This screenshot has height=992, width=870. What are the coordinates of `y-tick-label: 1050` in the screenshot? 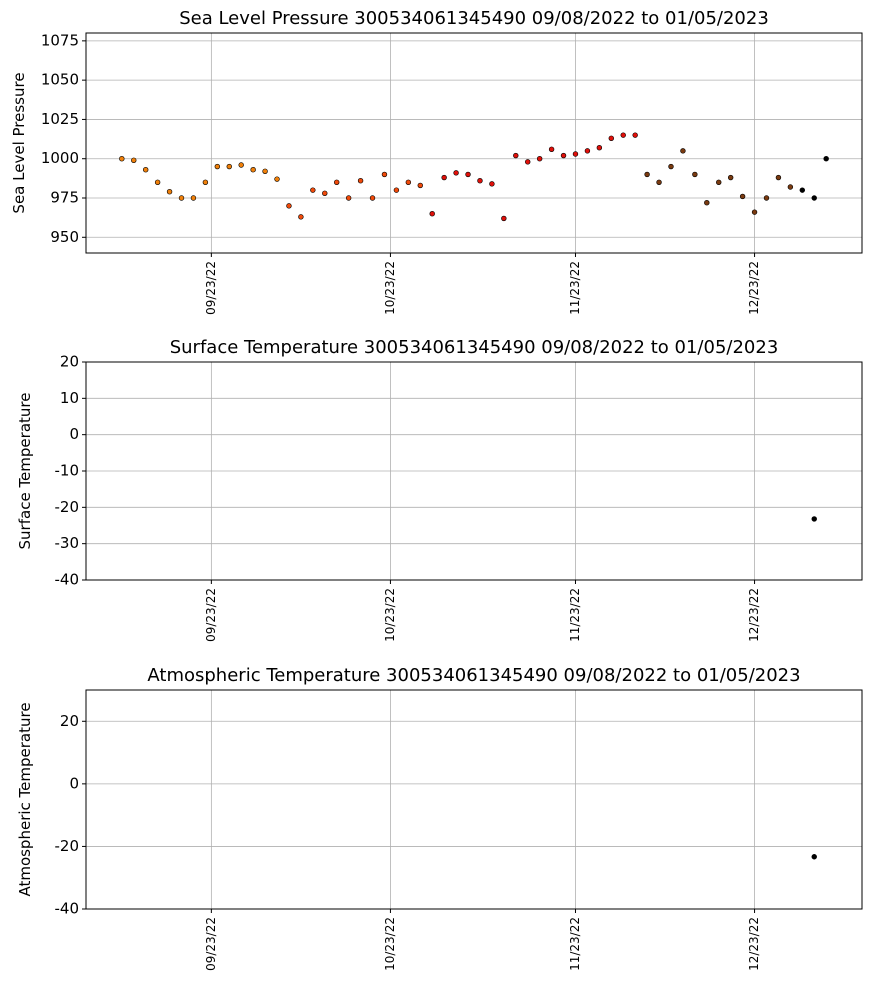 It's located at (60, 80).